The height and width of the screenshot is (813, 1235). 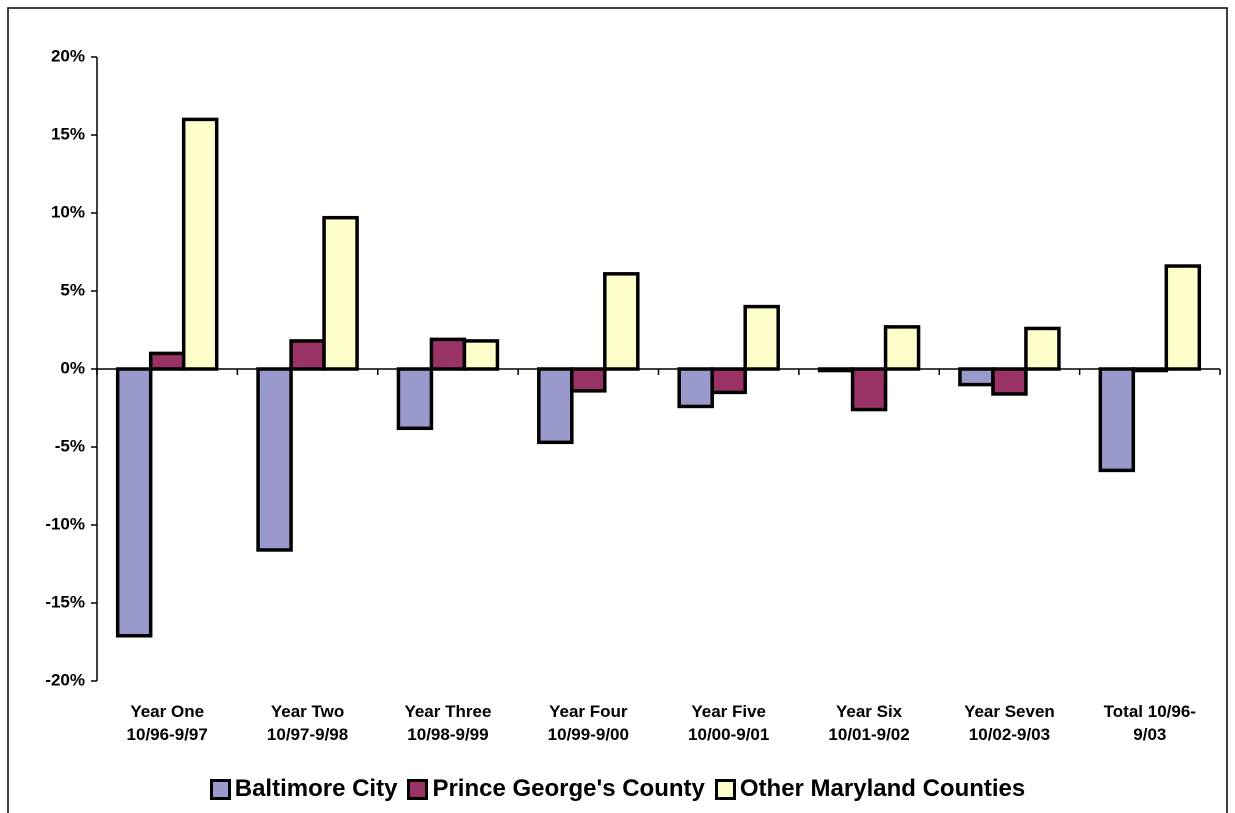 I want to click on x-tick-label: Year Two 10/97-9/98, so click(x=307, y=723).